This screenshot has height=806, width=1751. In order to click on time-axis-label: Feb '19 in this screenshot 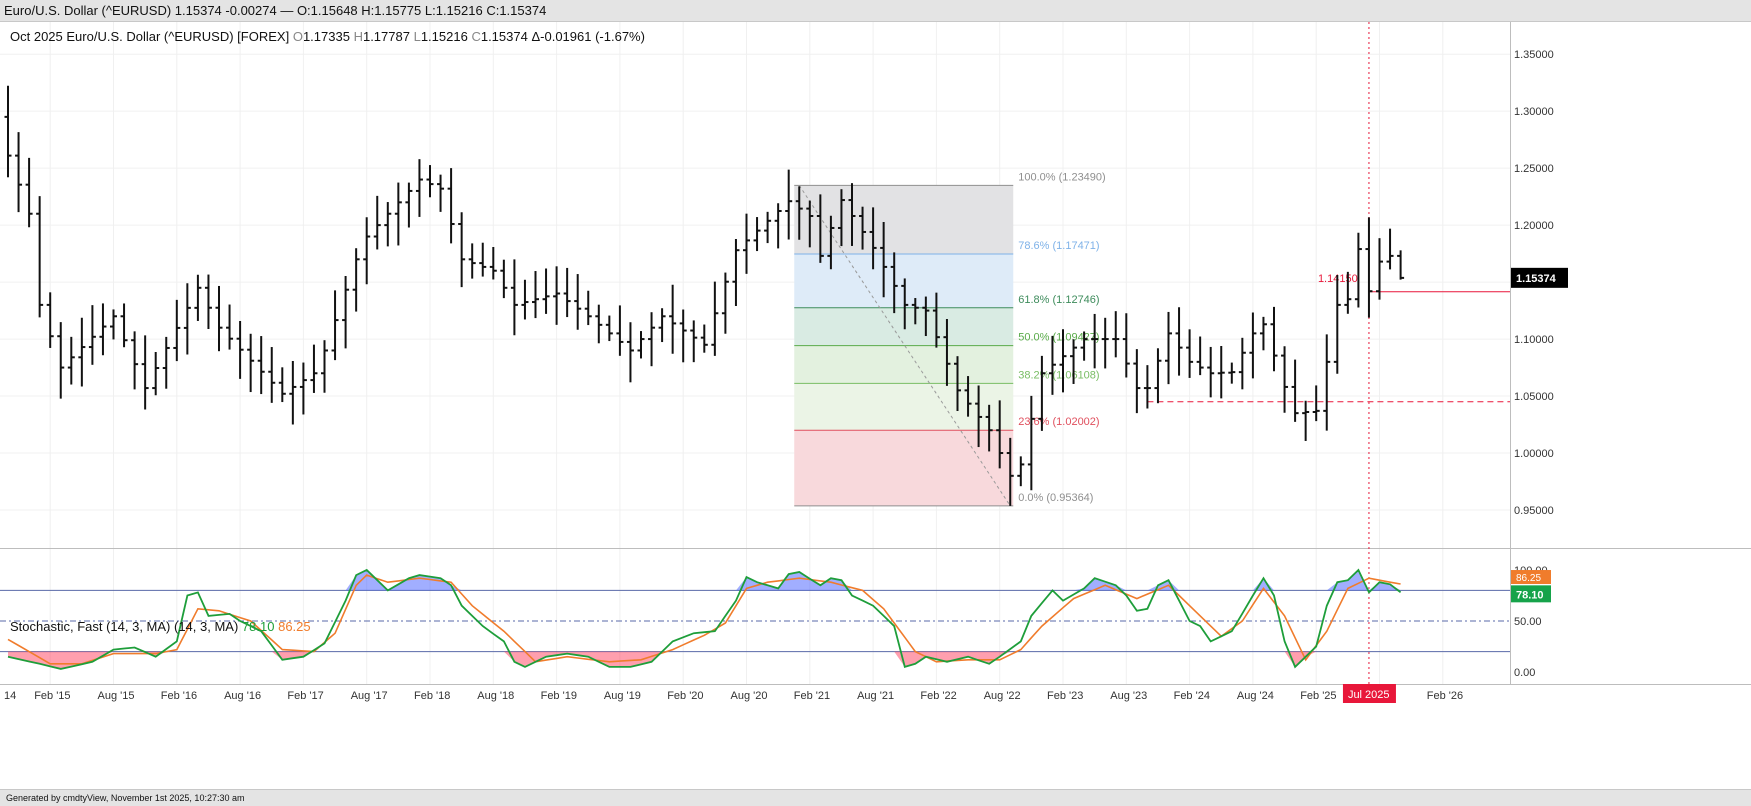, I will do `click(559, 696)`.